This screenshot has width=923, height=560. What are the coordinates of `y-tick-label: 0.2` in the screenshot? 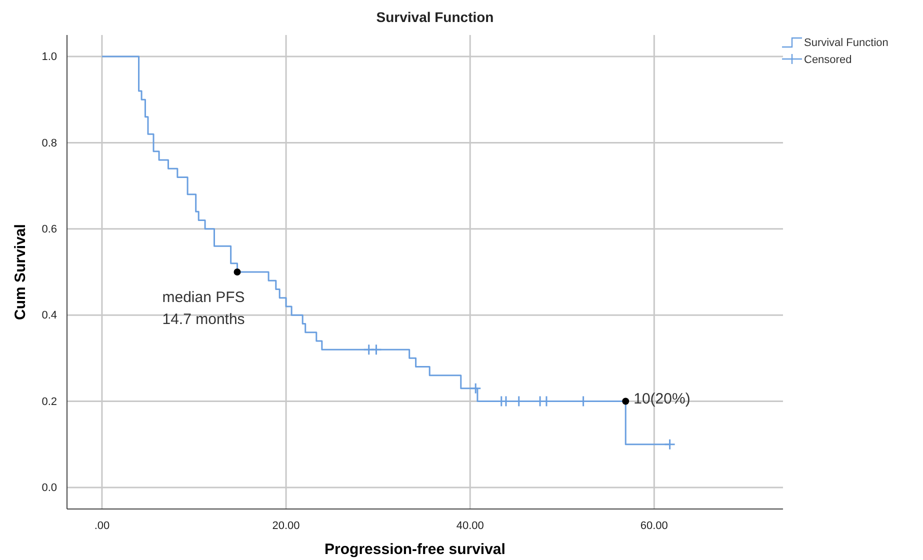 It's located at (49, 402).